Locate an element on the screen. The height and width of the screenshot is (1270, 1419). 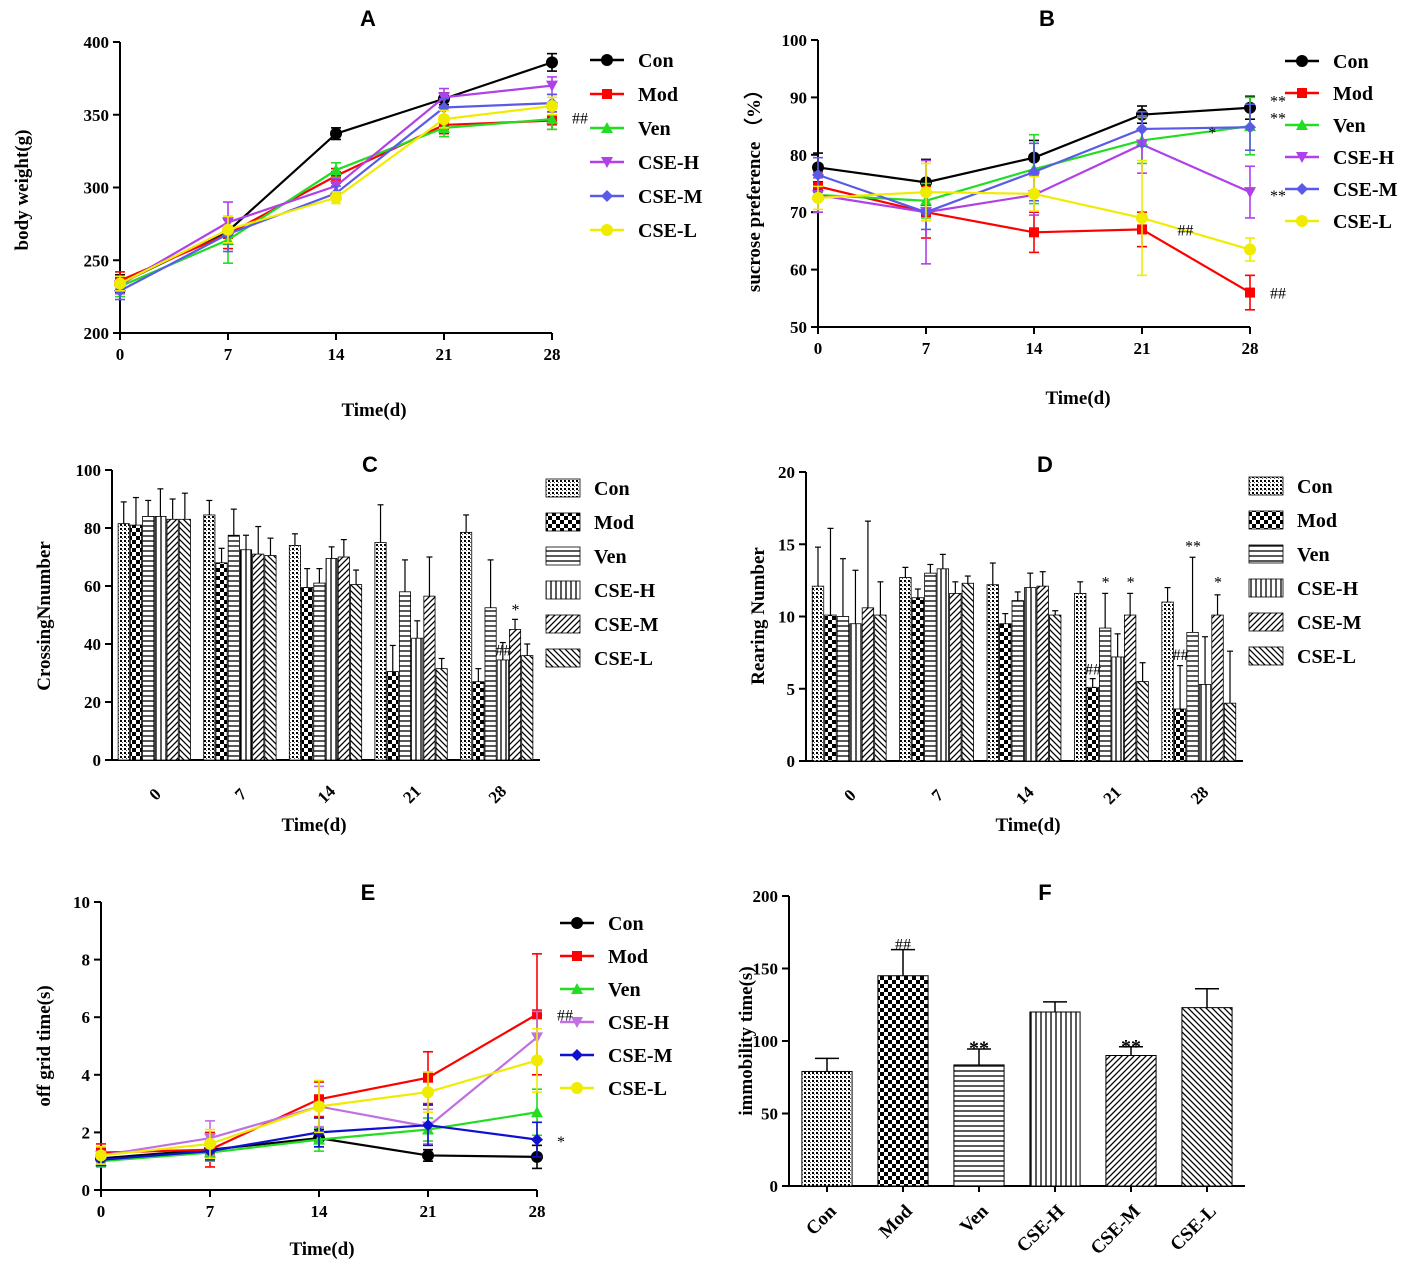
x-tick-label: CSE-L is located at coordinates (1193, 1228).